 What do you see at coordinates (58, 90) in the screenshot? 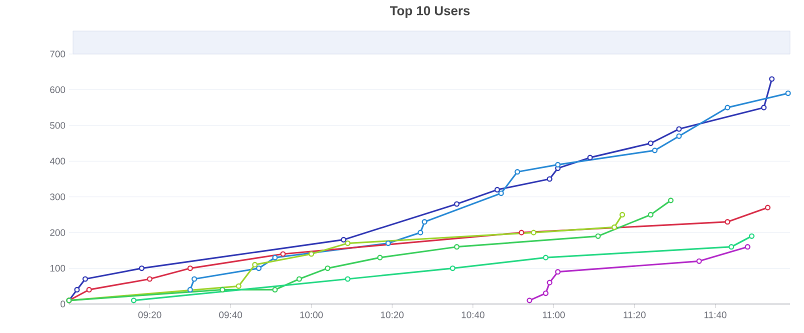
I see `y-tick-label: 600` at bounding box center [58, 90].